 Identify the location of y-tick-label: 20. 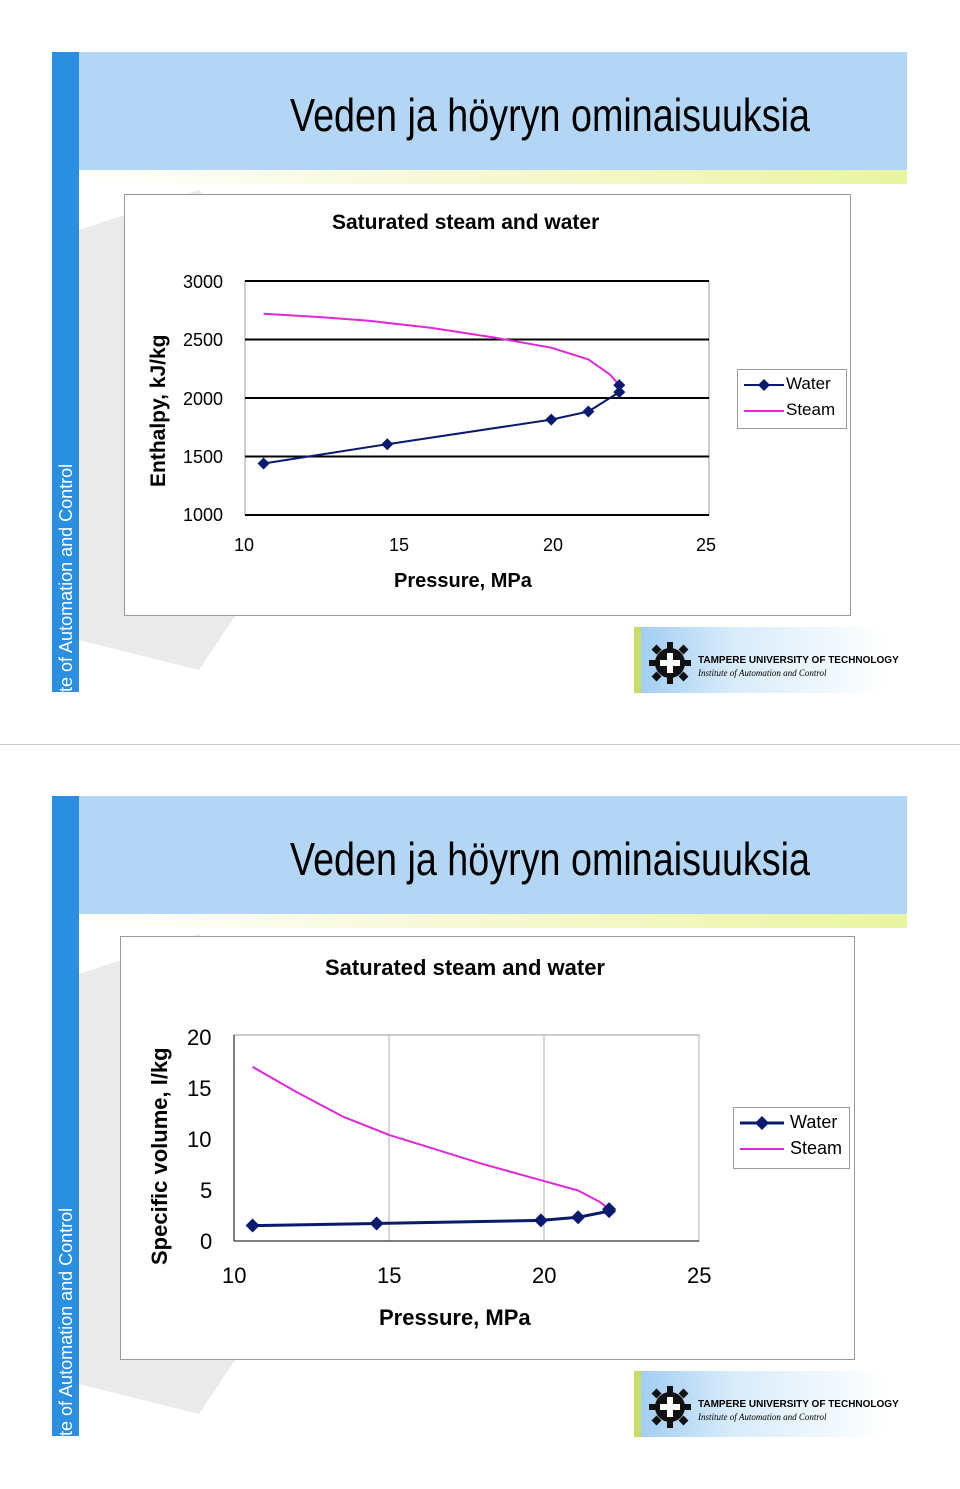
(199, 1037).